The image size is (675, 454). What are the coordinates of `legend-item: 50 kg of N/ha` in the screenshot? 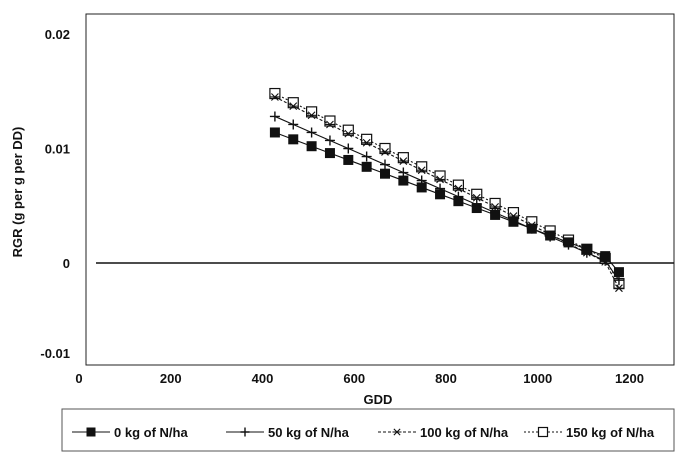 It's located at (288, 432).